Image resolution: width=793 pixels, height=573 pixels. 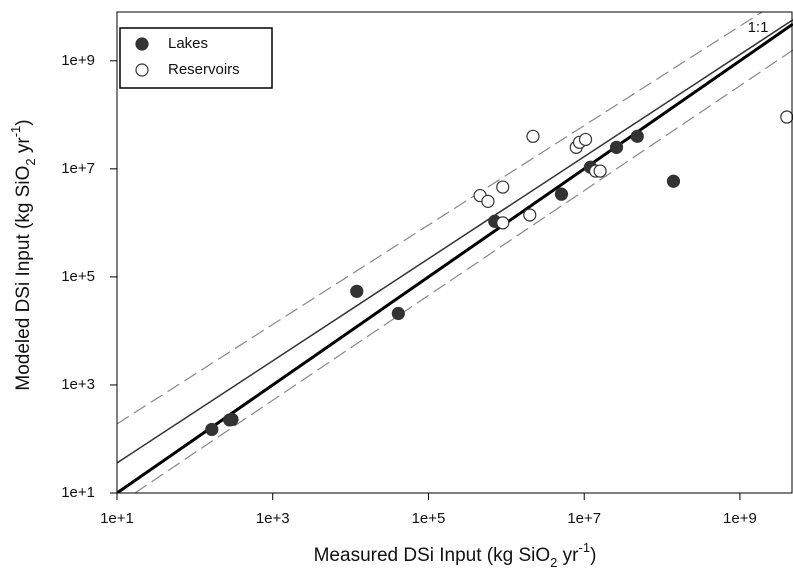 What do you see at coordinates (78, 492) in the screenshot?
I see `y-tick-label: 1e+1` at bounding box center [78, 492].